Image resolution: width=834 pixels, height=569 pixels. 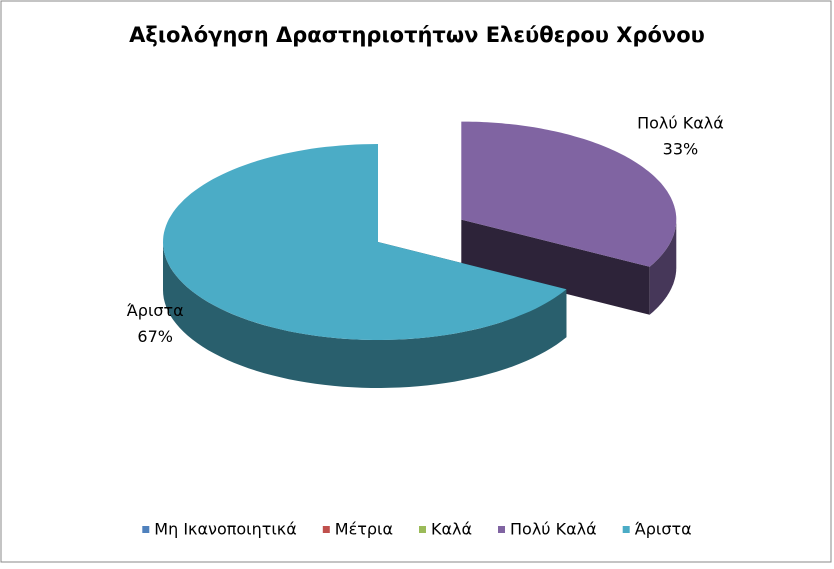 What do you see at coordinates (569, 194) in the screenshot?
I see `slice-top` at bounding box center [569, 194].